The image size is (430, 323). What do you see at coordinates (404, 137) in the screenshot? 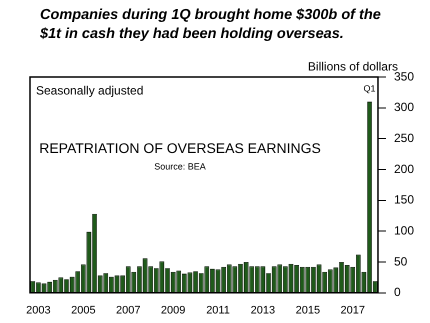
I see `y-tick-label: 250` at bounding box center [404, 137].